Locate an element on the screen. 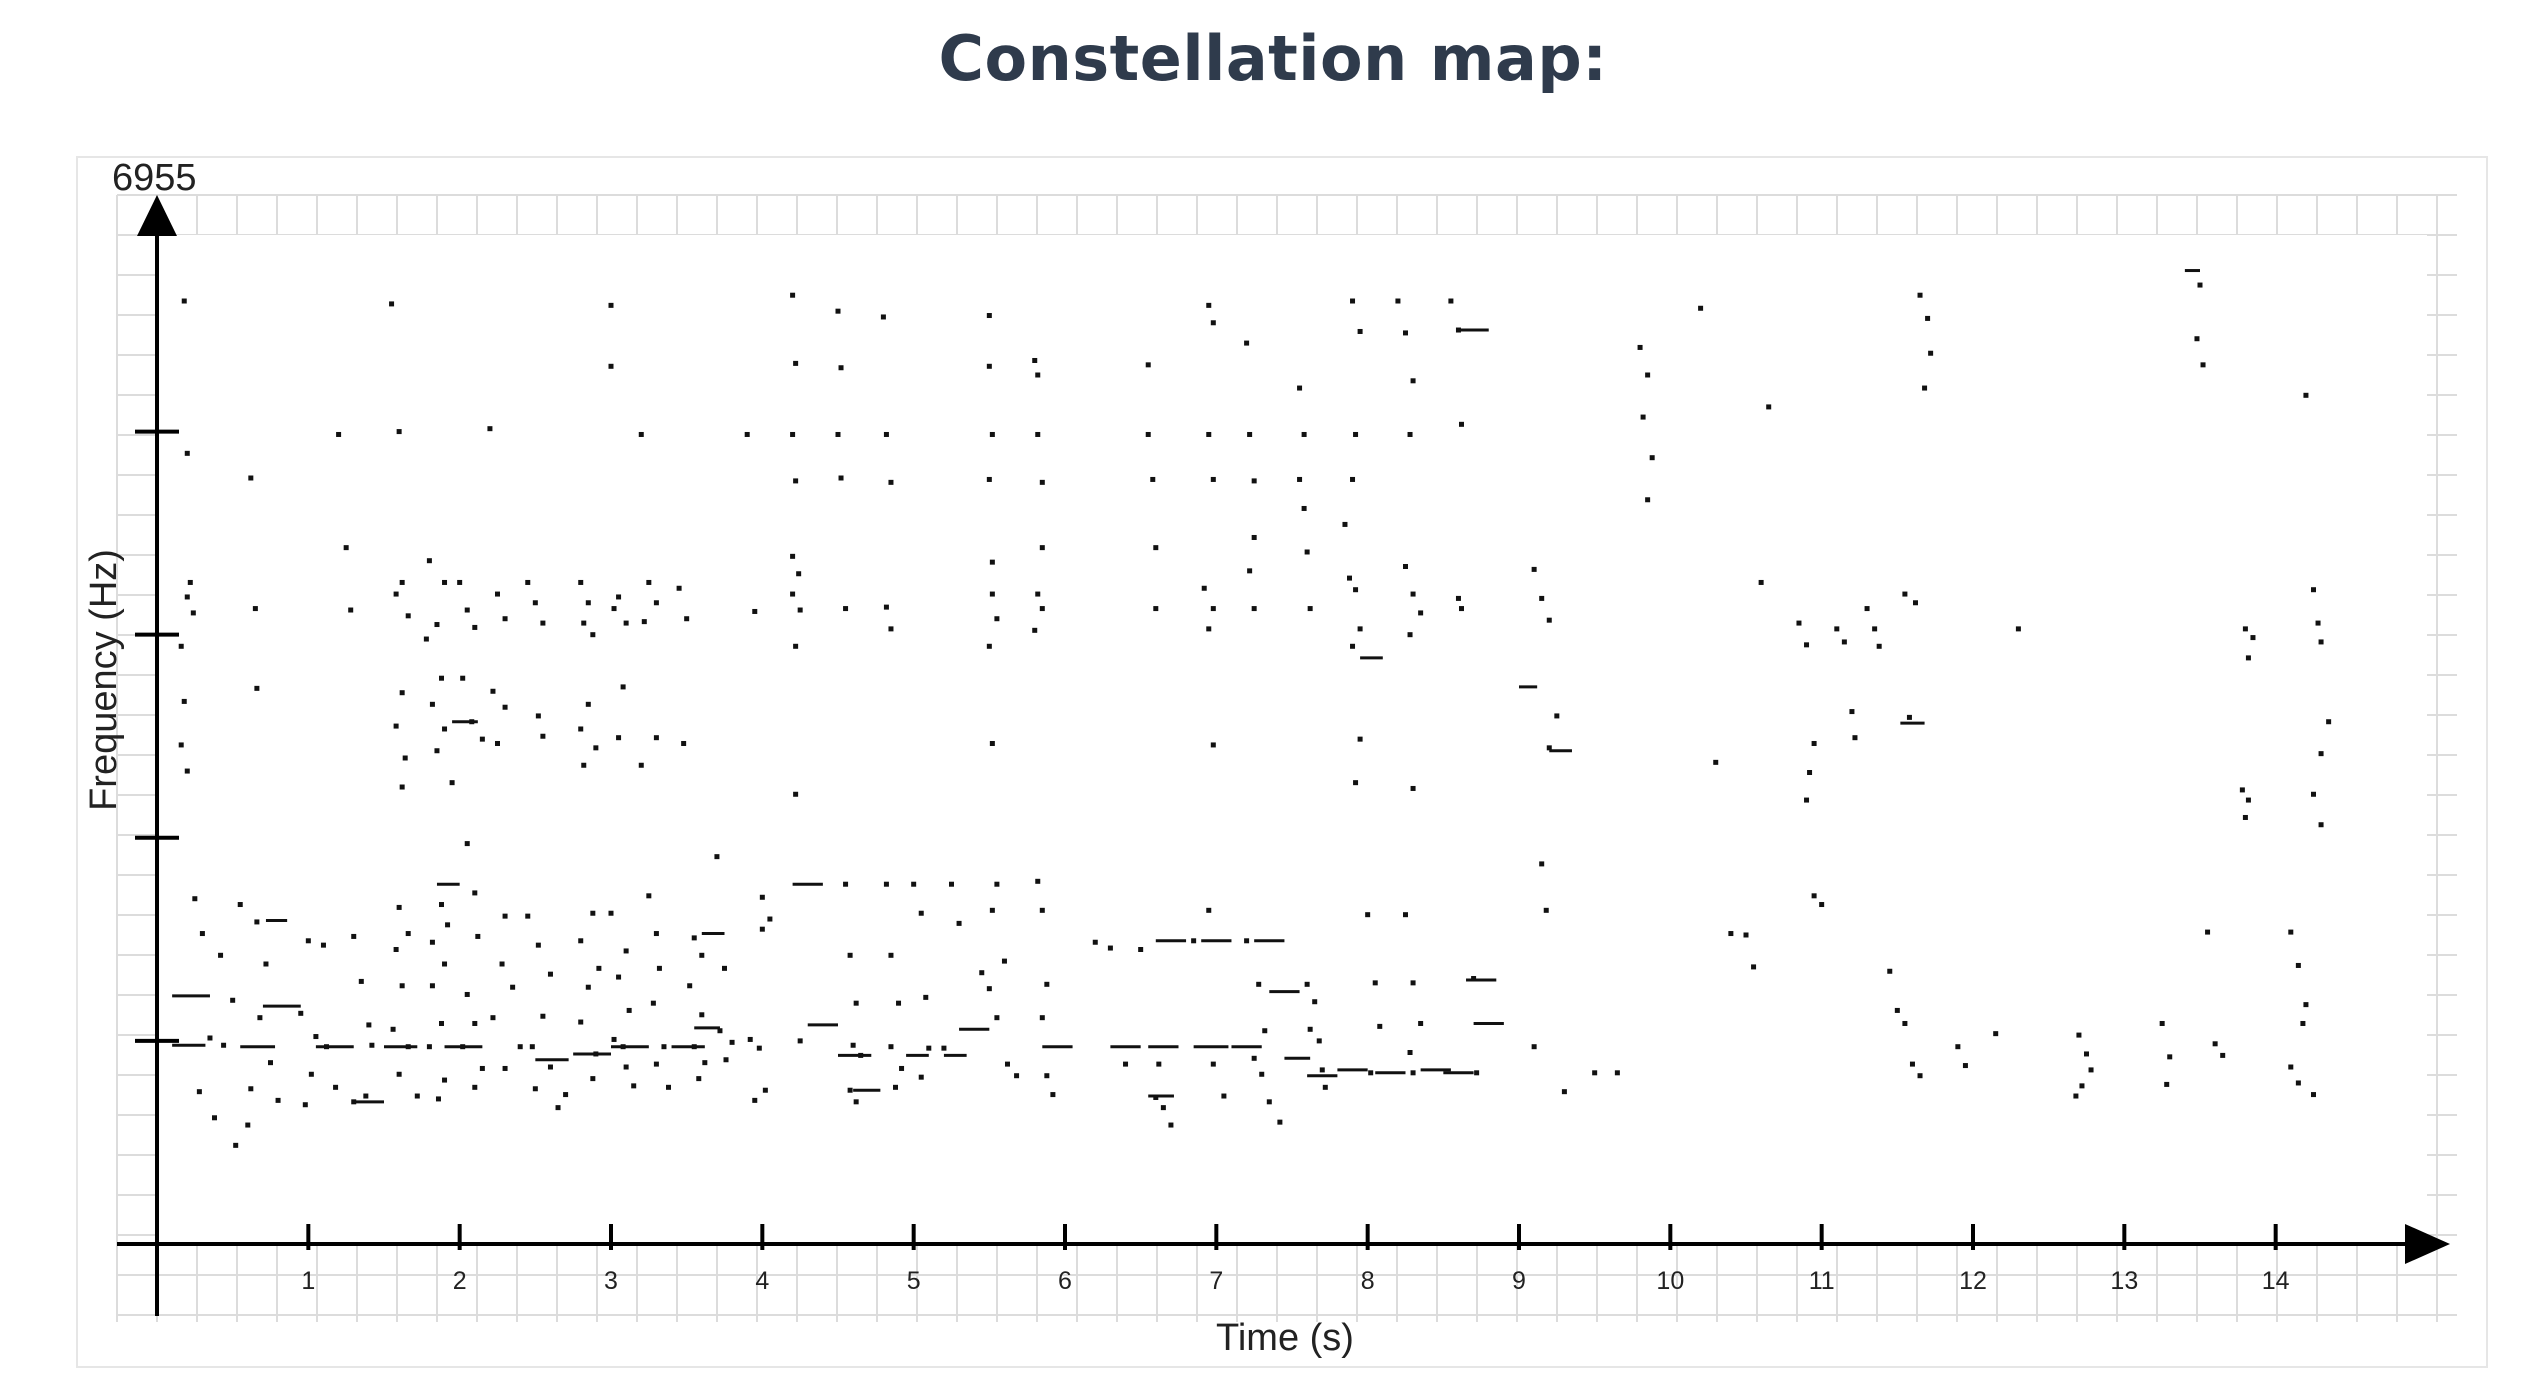 The width and height of the screenshot is (2546, 1394). x-tick-label: 3 is located at coordinates (611, 1281).